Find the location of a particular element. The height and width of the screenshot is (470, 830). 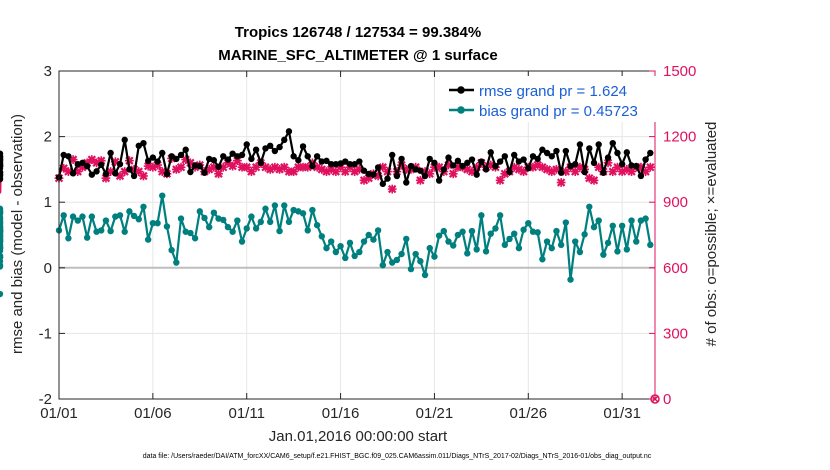

legend-bias-marker is located at coordinates (461, 110).